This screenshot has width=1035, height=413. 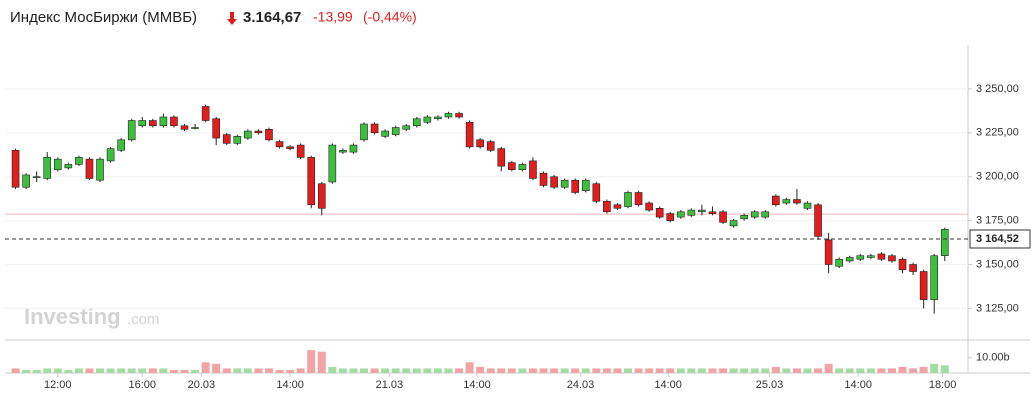 What do you see at coordinates (58, 385) in the screenshot?
I see `x-tick-label: 12:00` at bounding box center [58, 385].